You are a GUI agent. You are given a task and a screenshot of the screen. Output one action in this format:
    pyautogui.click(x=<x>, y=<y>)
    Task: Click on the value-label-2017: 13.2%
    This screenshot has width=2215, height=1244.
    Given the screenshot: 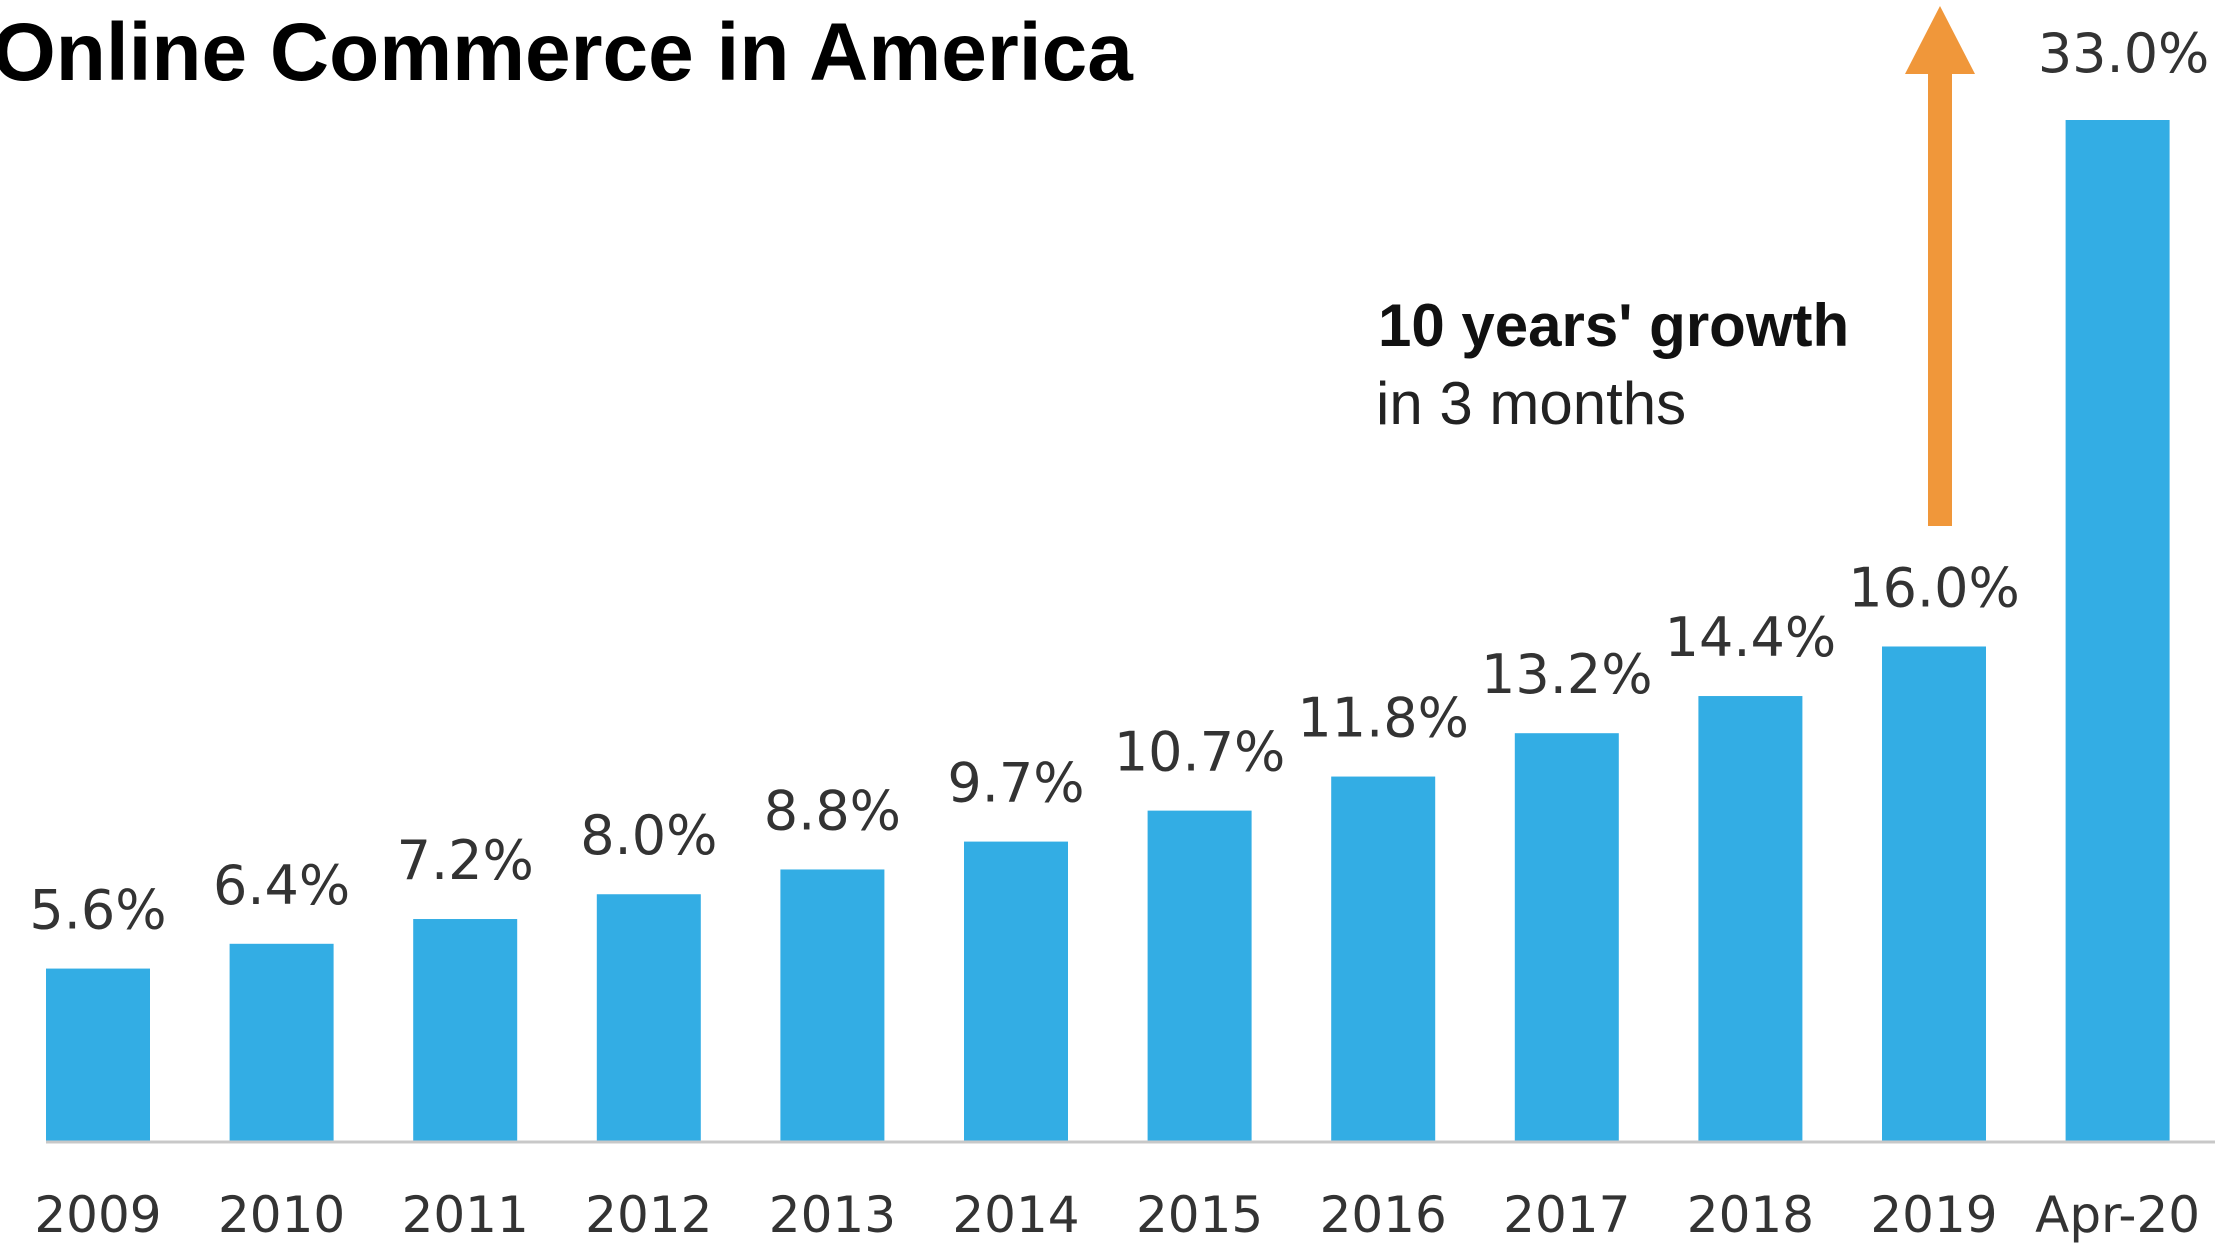 What is the action you would take?
    pyautogui.click(x=1567, y=674)
    